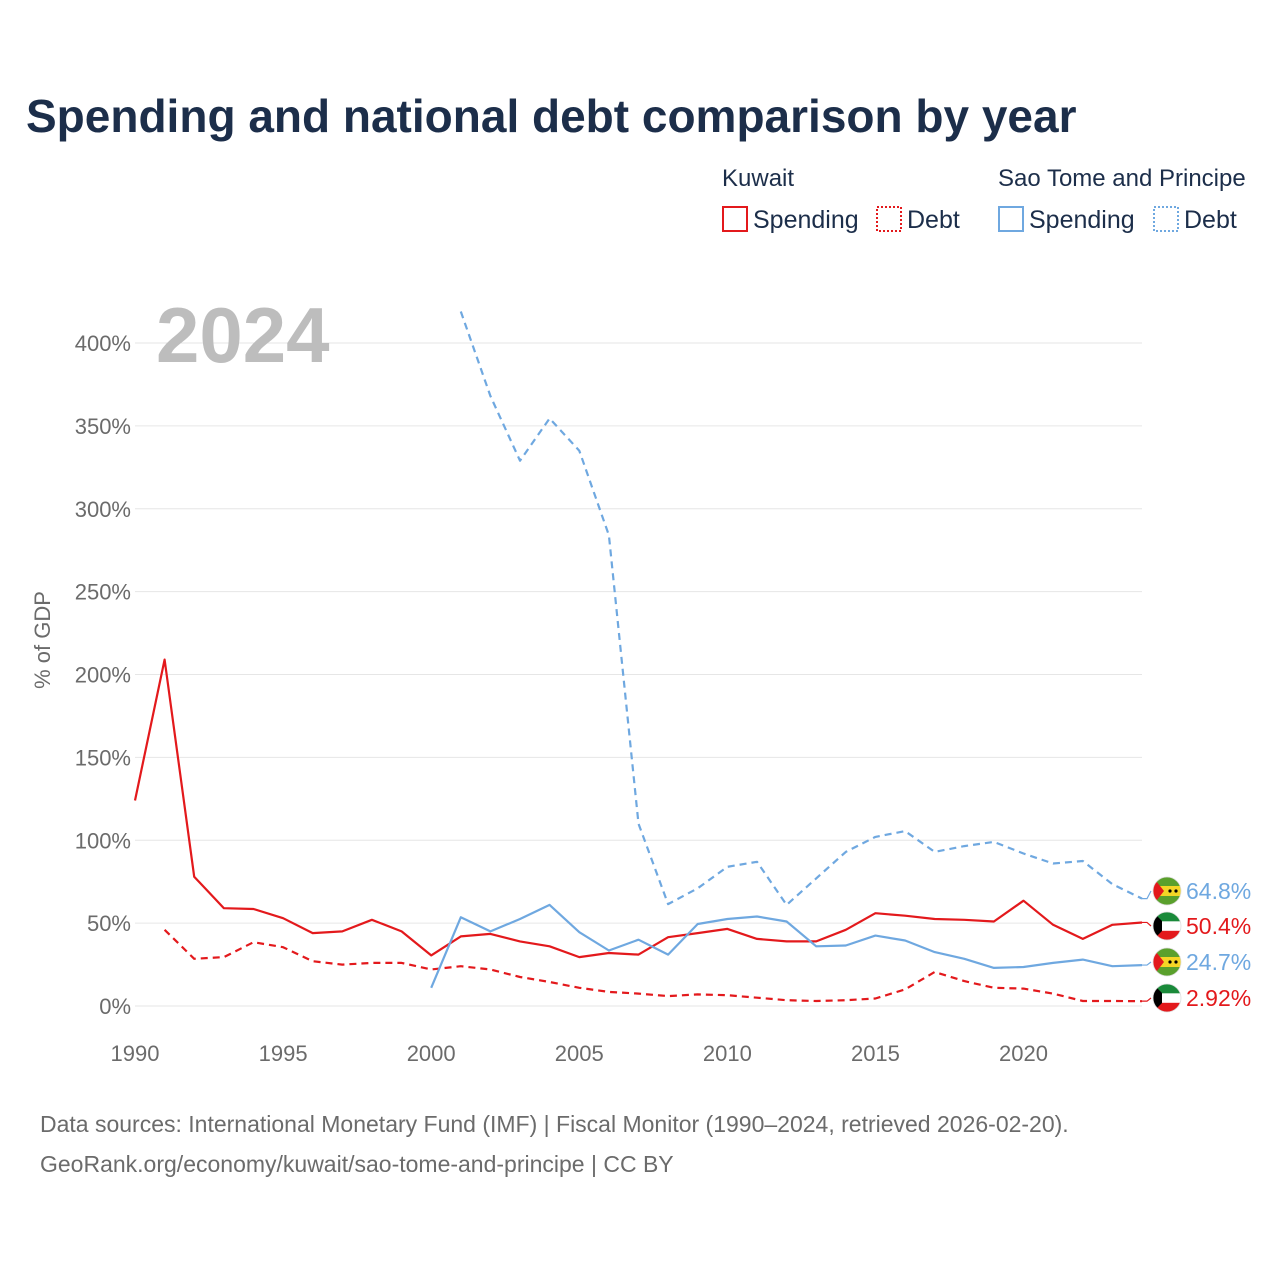  Describe the element at coordinates (1011, 219) in the screenshot. I see `legend-swatch-sao-tome-spending` at that location.